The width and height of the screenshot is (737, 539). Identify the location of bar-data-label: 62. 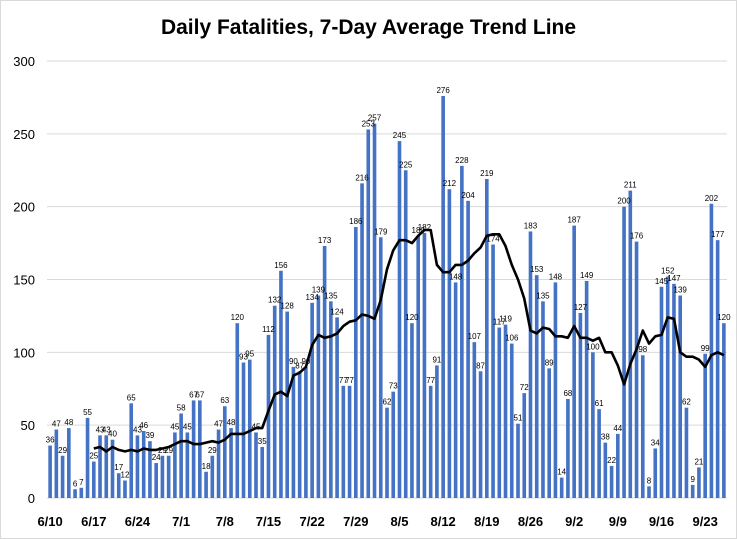
(387, 402).